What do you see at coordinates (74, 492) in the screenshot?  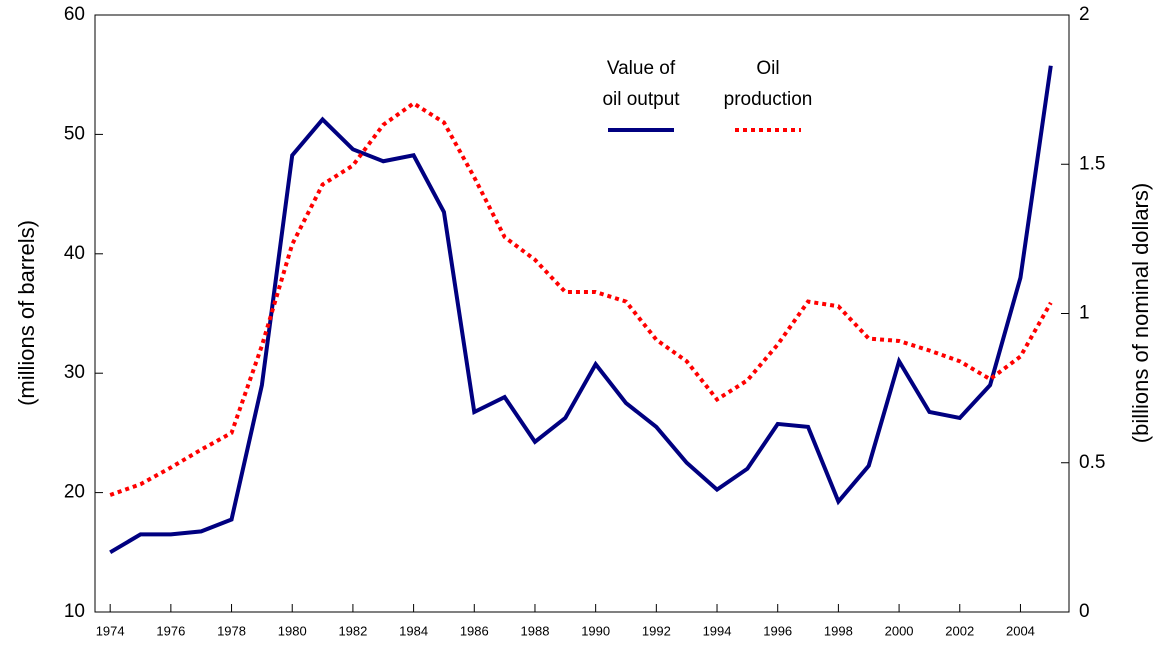 I see `y-tick-label: 20` at bounding box center [74, 492].